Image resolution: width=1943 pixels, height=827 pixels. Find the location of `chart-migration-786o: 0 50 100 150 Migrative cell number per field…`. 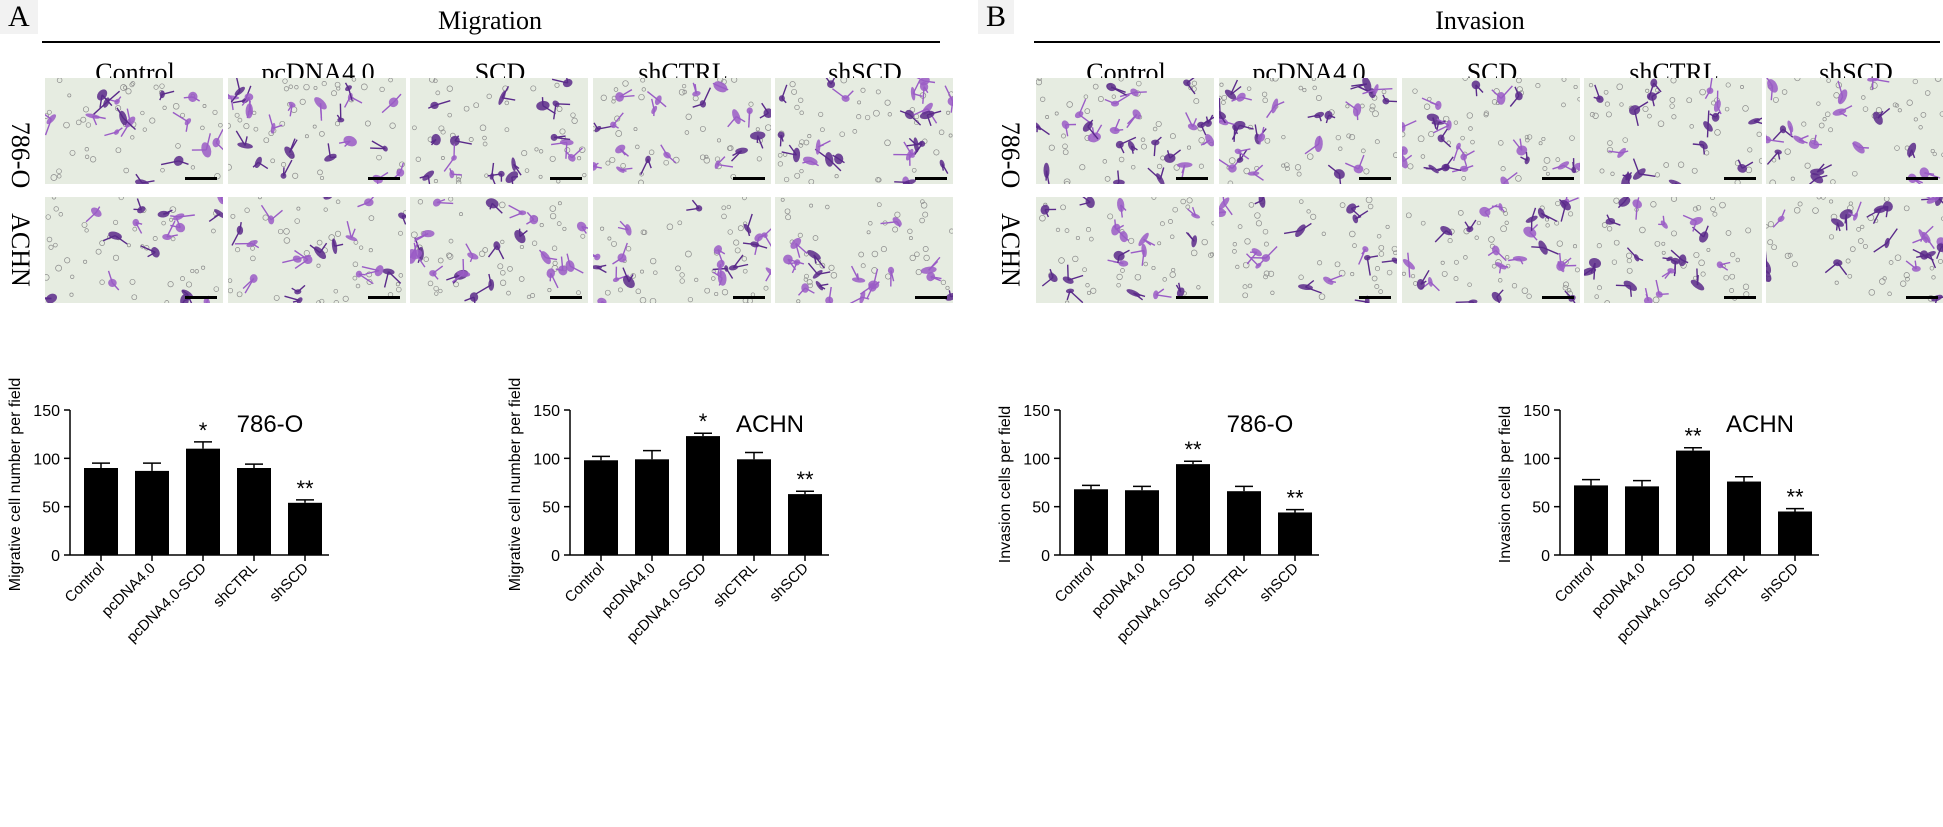

chart-migration-786o: 0 50 100 150 Migrative cell number per field… is located at coordinates (190, 599).